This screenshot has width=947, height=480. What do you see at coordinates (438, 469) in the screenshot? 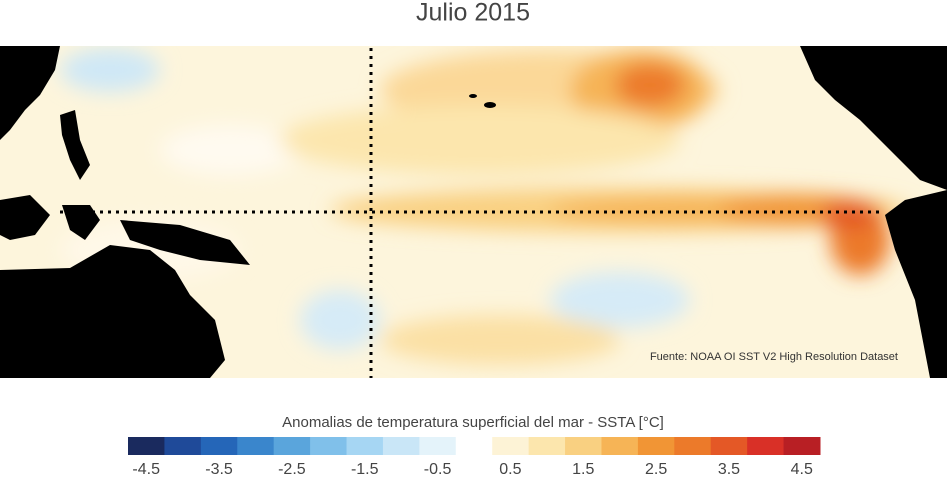
I see `colorbar-tick-label: -0.5` at bounding box center [438, 469].